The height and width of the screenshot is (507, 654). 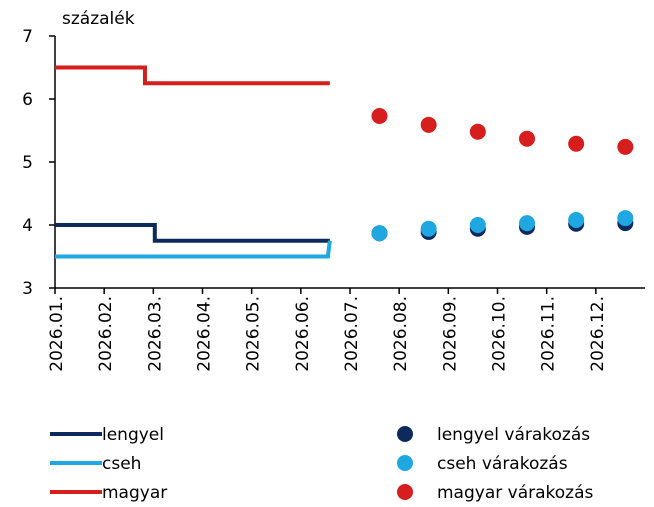 What do you see at coordinates (27, 226) in the screenshot?
I see `y-tick-label: 4` at bounding box center [27, 226].